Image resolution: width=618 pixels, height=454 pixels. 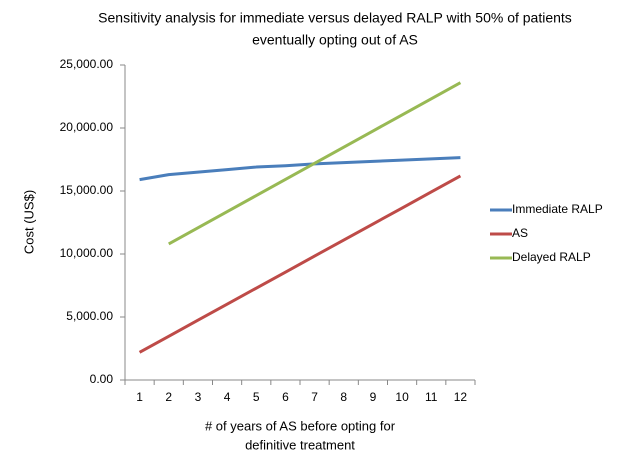 What do you see at coordinates (227, 397) in the screenshot?
I see `x-tick-label: 4` at bounding box center [227, 397].